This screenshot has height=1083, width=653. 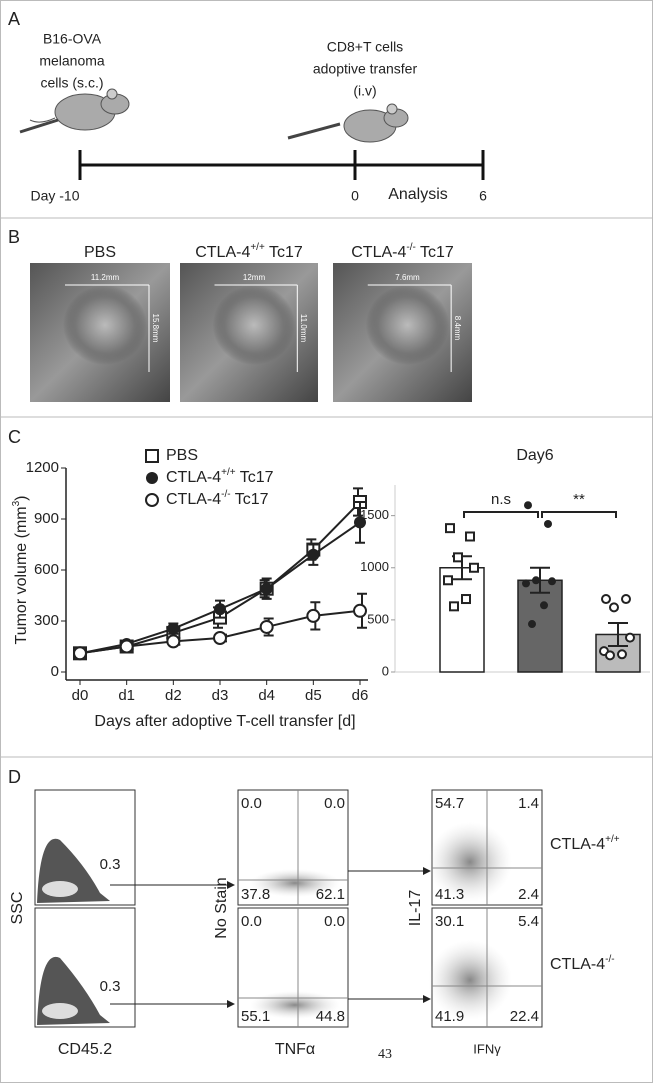 I want to click on quadrant-value: 1.4, so click(x=528, y=803).